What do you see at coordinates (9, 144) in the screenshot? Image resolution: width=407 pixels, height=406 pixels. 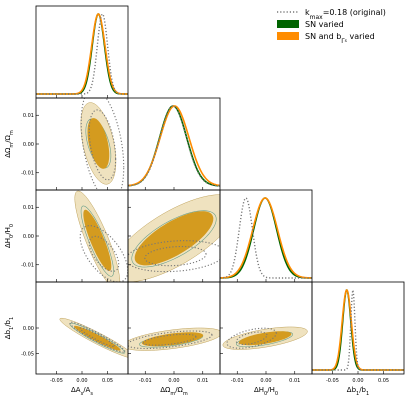 I see `y-axis-label: ΔΩm/Ωm` at bounding box center [9, 144].